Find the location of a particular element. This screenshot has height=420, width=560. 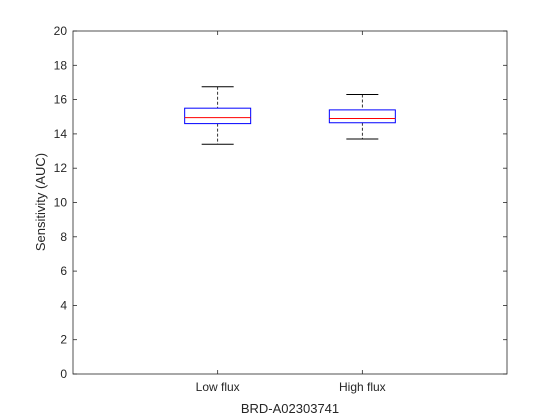

y-tick-label: 0 is located at coordinates (63, 374).